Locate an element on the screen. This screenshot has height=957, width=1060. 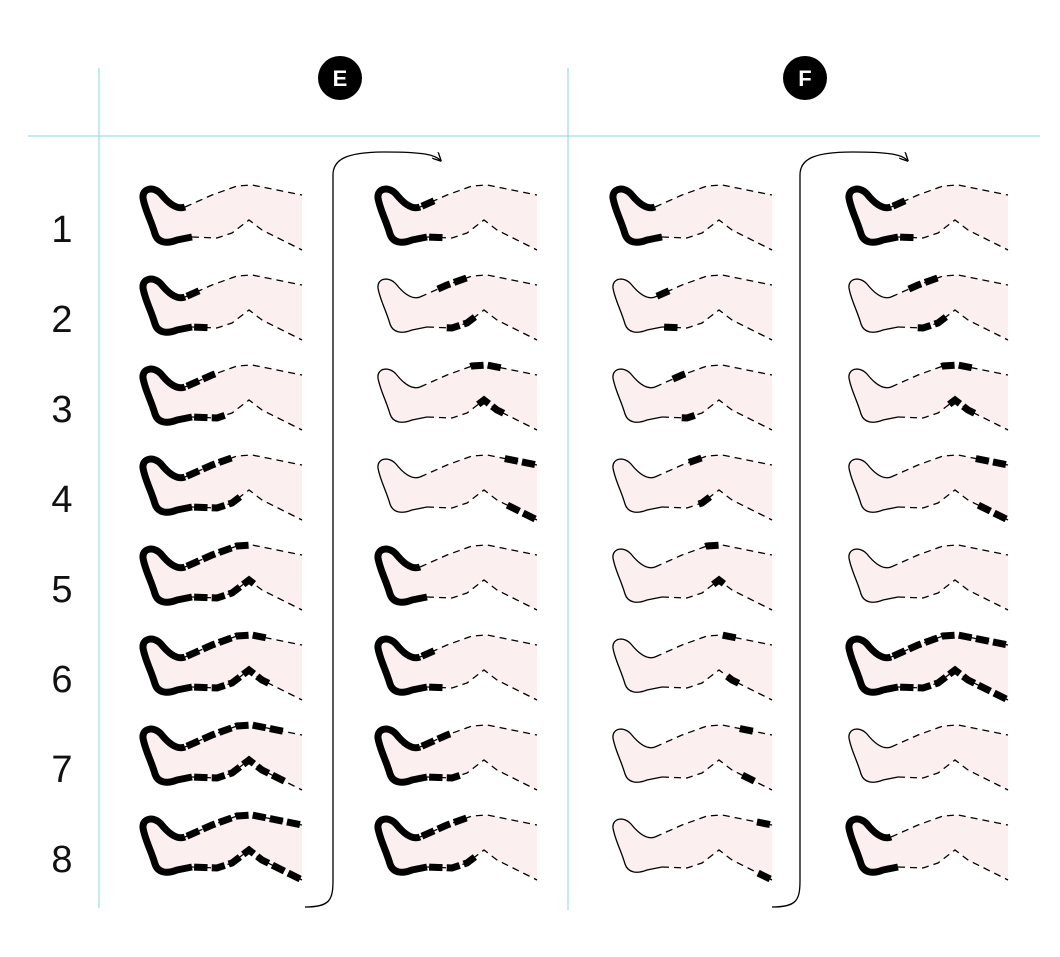
header-e-label: E is located at coordinates (340, 78).